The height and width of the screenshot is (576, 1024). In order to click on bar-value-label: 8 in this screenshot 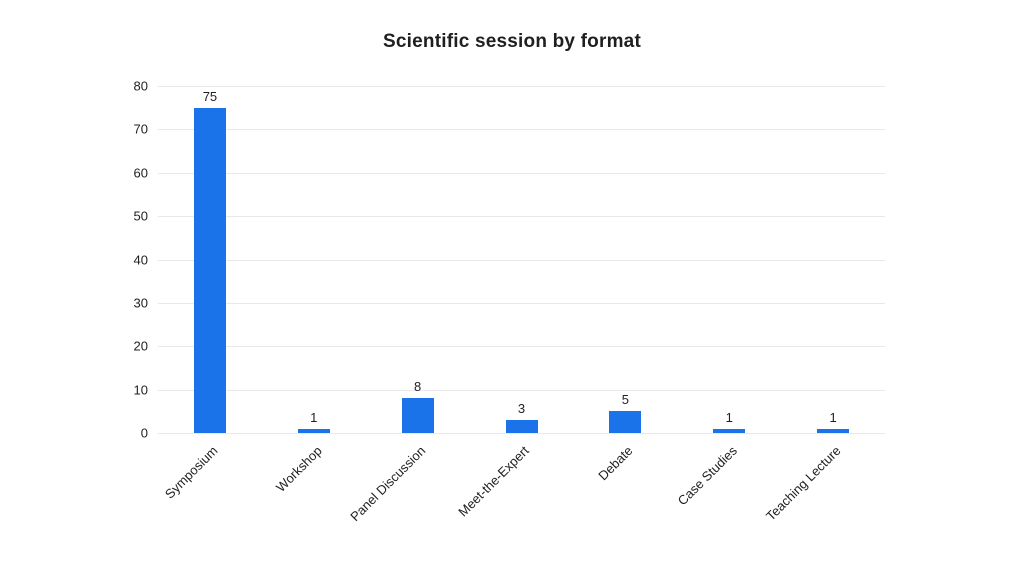, I will do `click(418, 387)`.